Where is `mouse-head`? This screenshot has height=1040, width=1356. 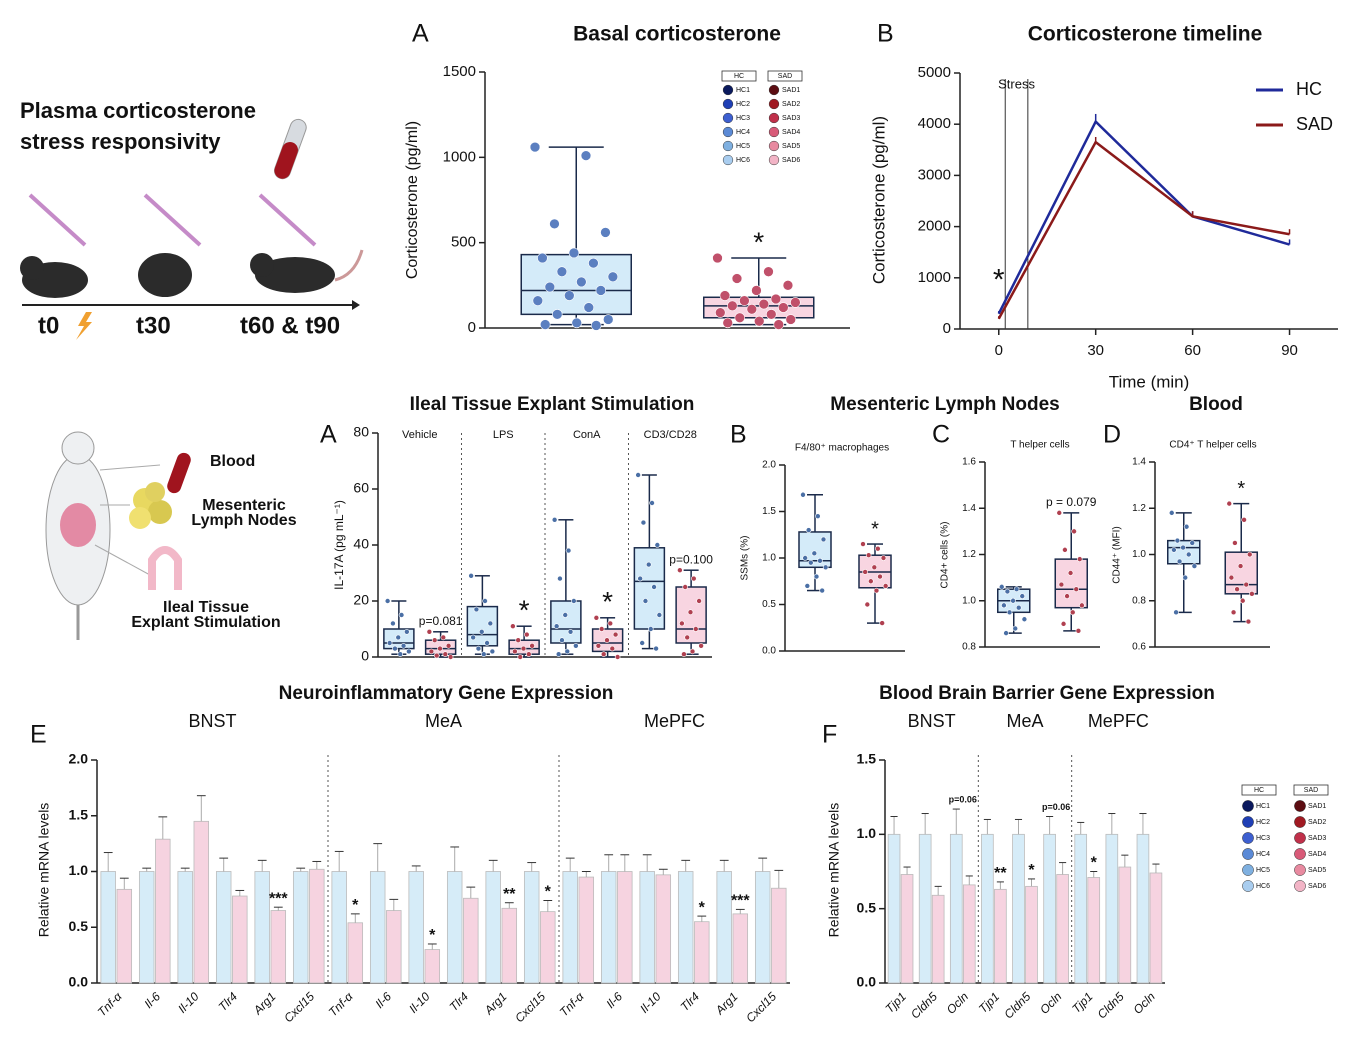
mouse-head is located at coordinates (78, 448).